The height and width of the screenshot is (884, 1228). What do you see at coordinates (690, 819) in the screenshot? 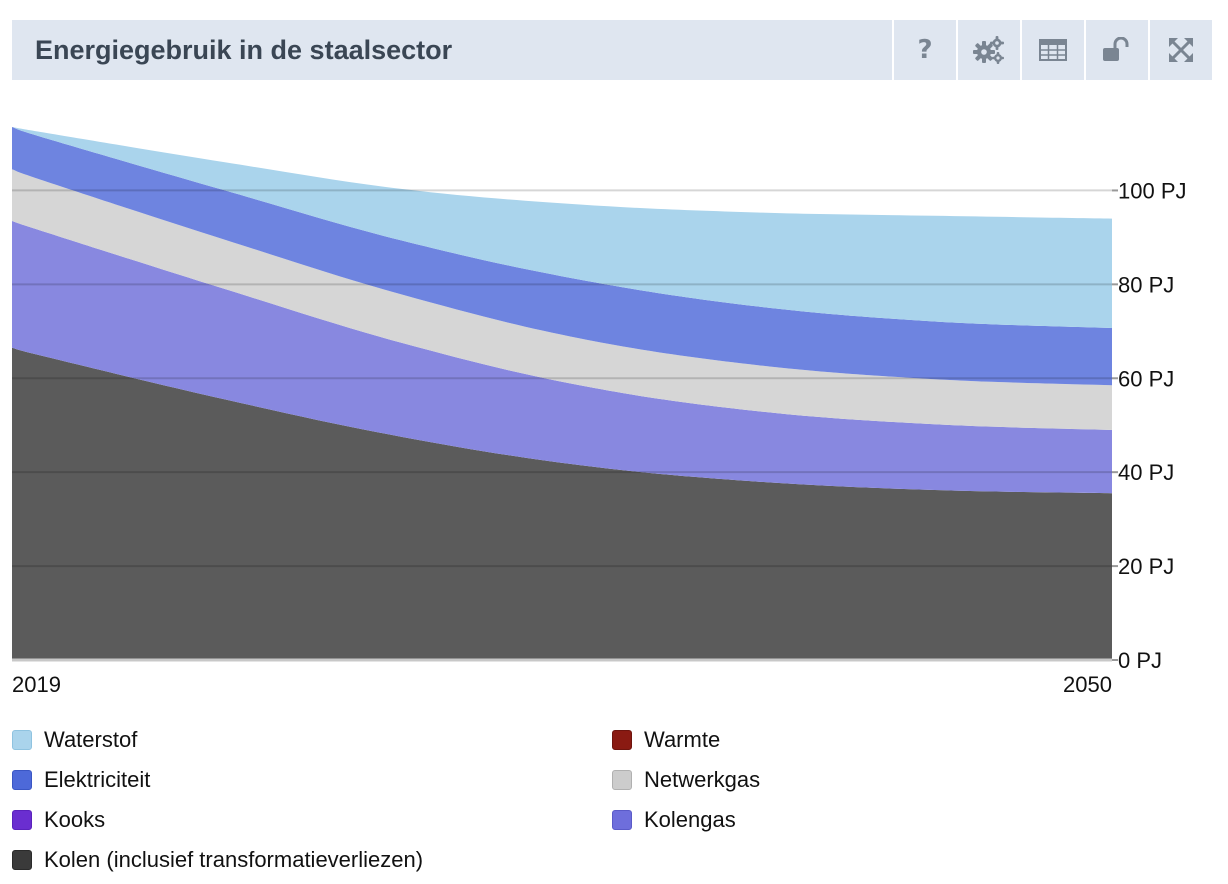
I see `legend-label: Kolengas` at bounding box center [690, 819].